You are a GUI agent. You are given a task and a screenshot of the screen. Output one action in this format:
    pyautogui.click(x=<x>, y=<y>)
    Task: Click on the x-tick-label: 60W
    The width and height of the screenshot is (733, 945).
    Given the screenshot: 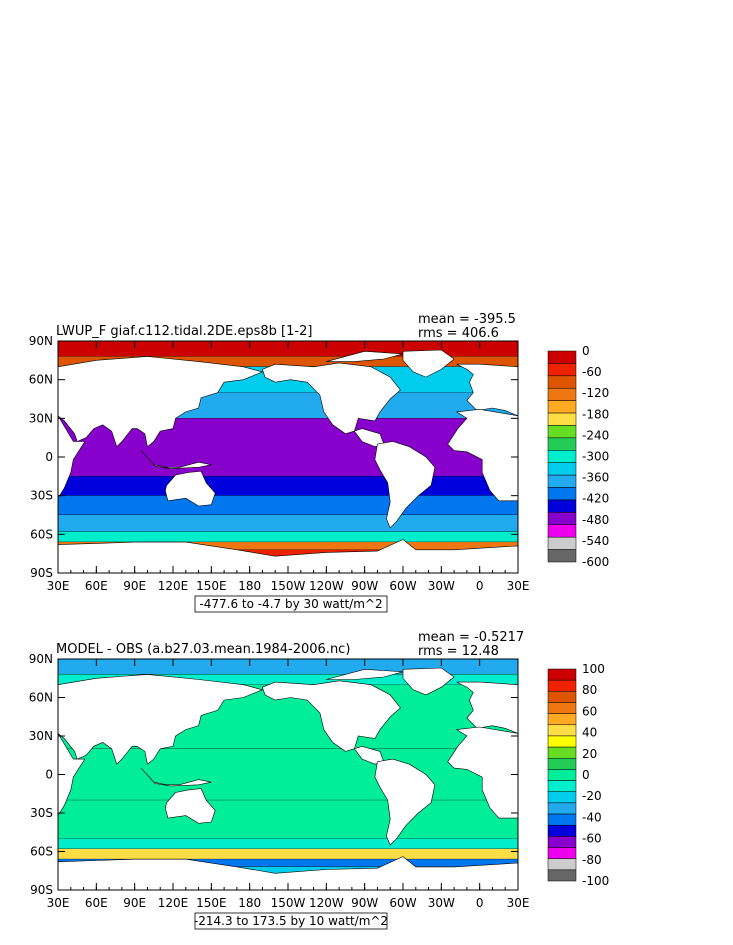 What is the action you would take?
    pyautogui.click(x=402, y=903)
    